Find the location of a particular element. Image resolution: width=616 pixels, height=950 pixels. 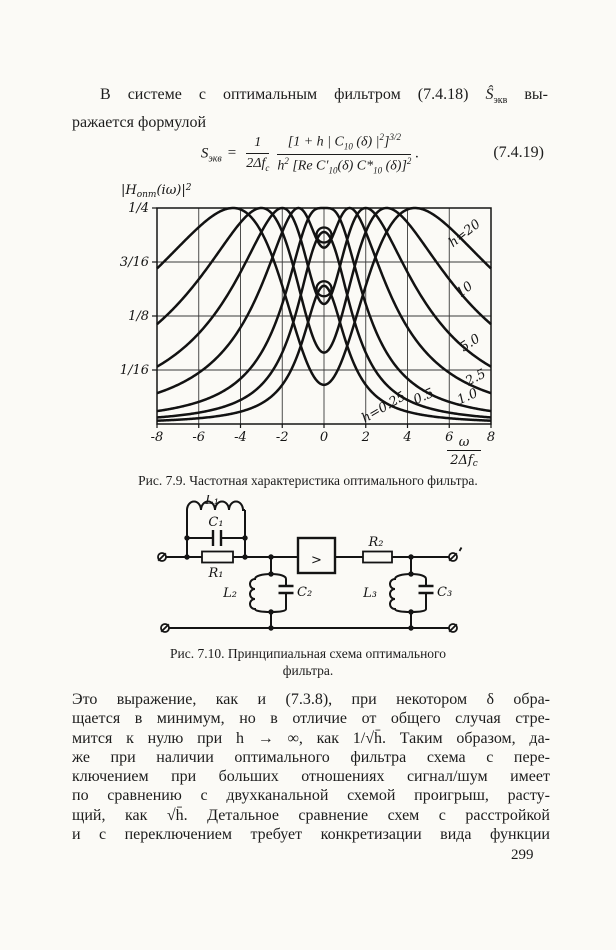

label-L2: L₂ is located at coordinates (229, 593).